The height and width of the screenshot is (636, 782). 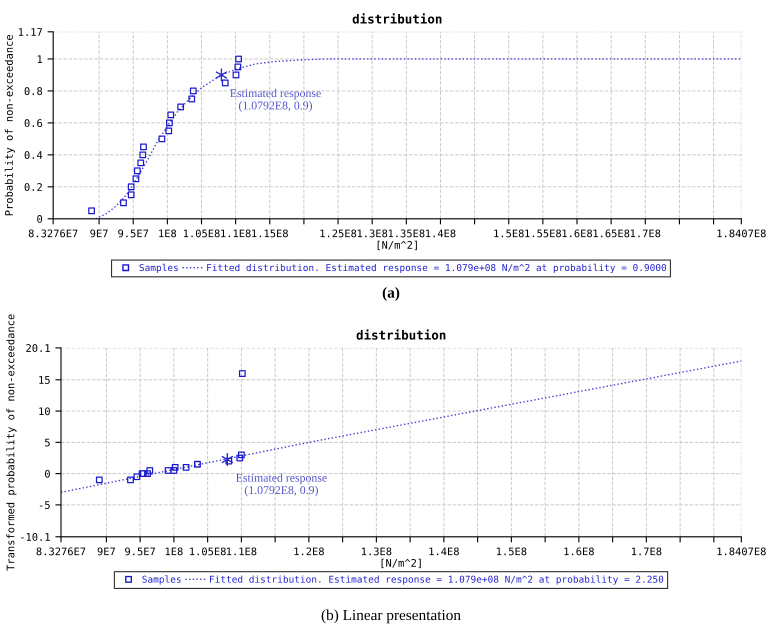 What do you see at coordinates (45, 505) in the screenshot?
I see `y-tick-label: -5` at bounding box center [45, 505].